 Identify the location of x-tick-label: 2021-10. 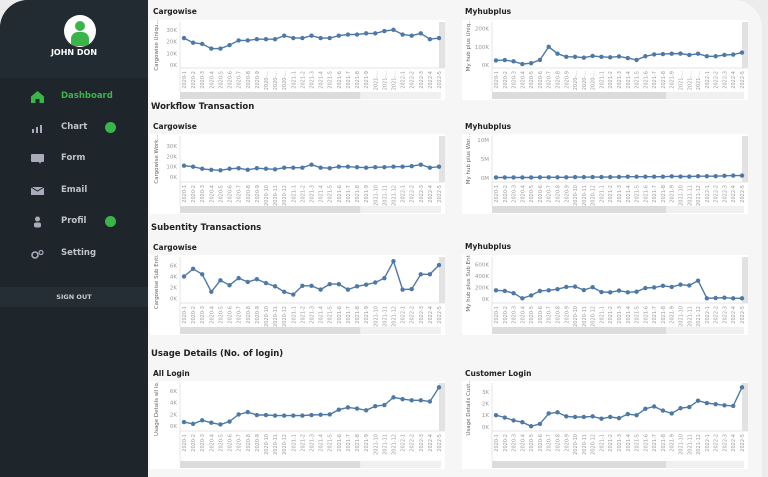
(682, 316).